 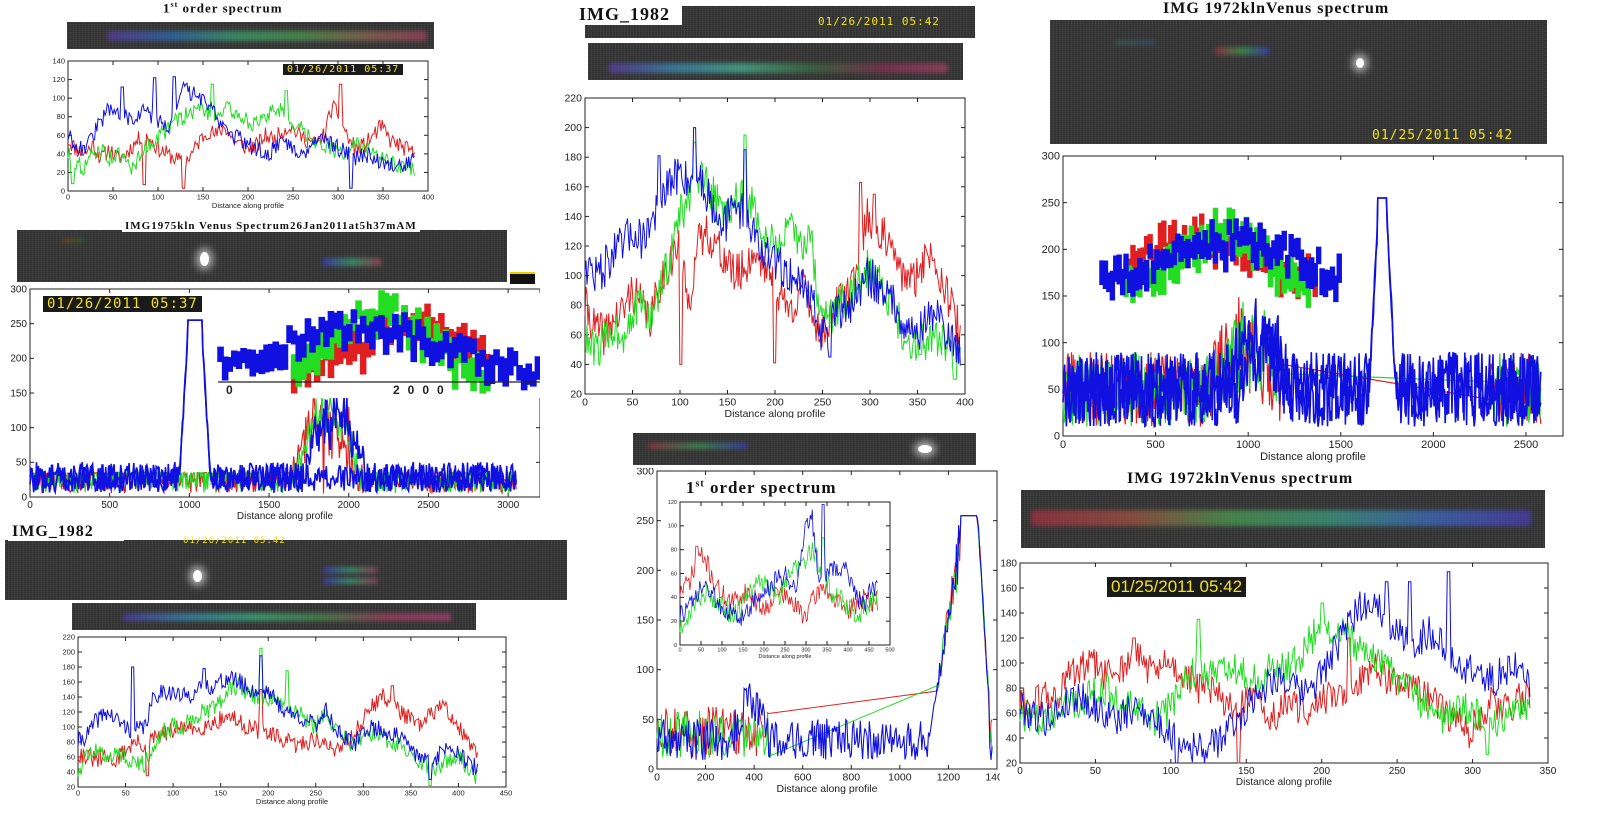 I want to click on svg-text: 600, so click(x=803, y=778).